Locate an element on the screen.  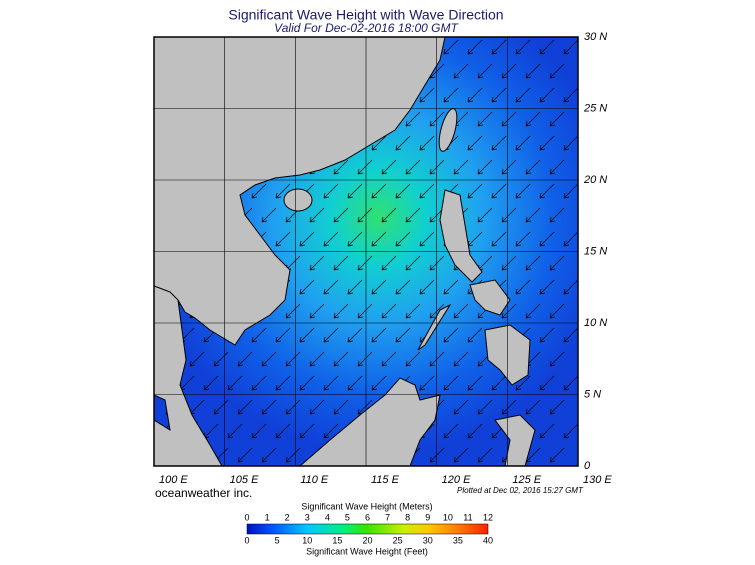
feet-tick: 0 is located at coordinates (246, 540).